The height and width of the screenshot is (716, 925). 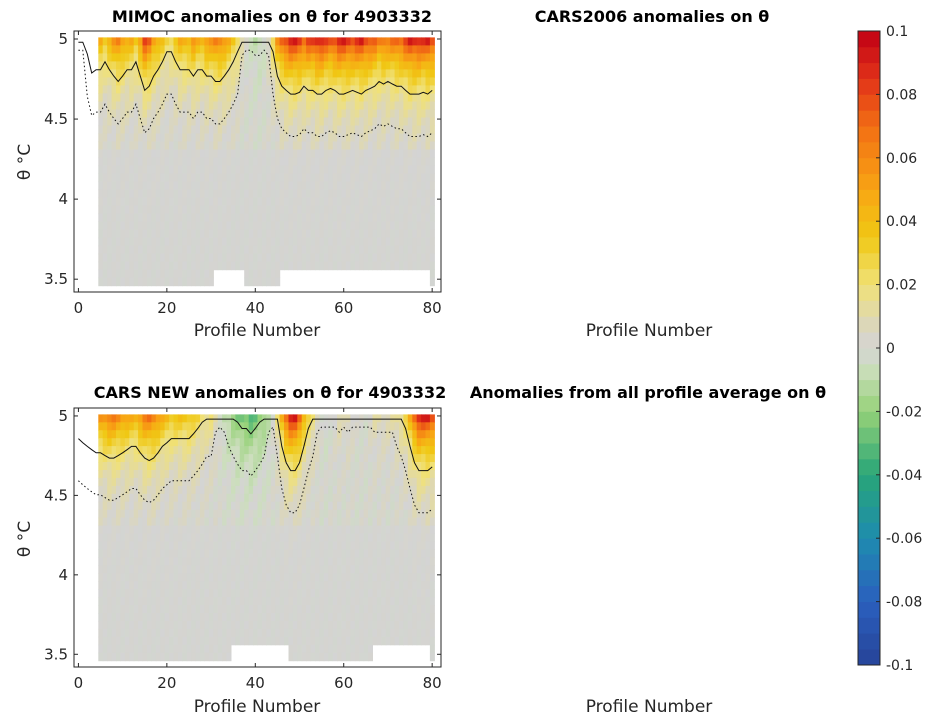 I want to click on x-tick-label: 0, so click(x=79, y=308).